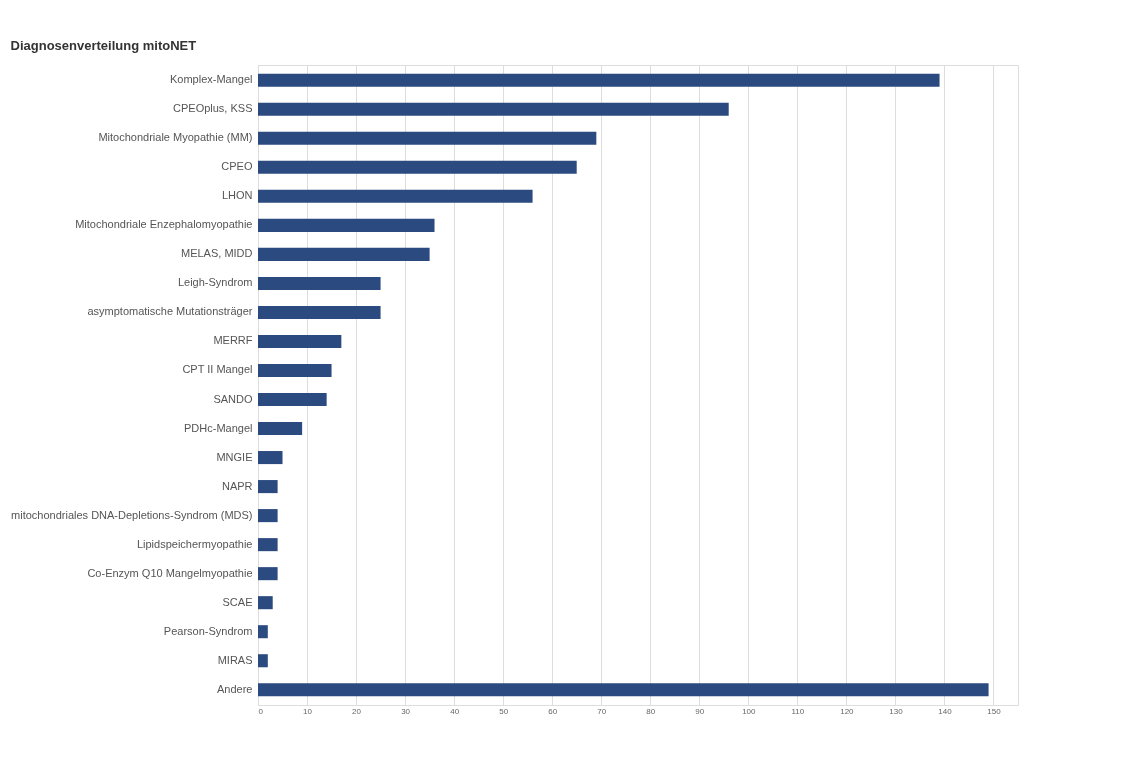  I want to click on y-tick-label: CPEO, so click(237, 166).